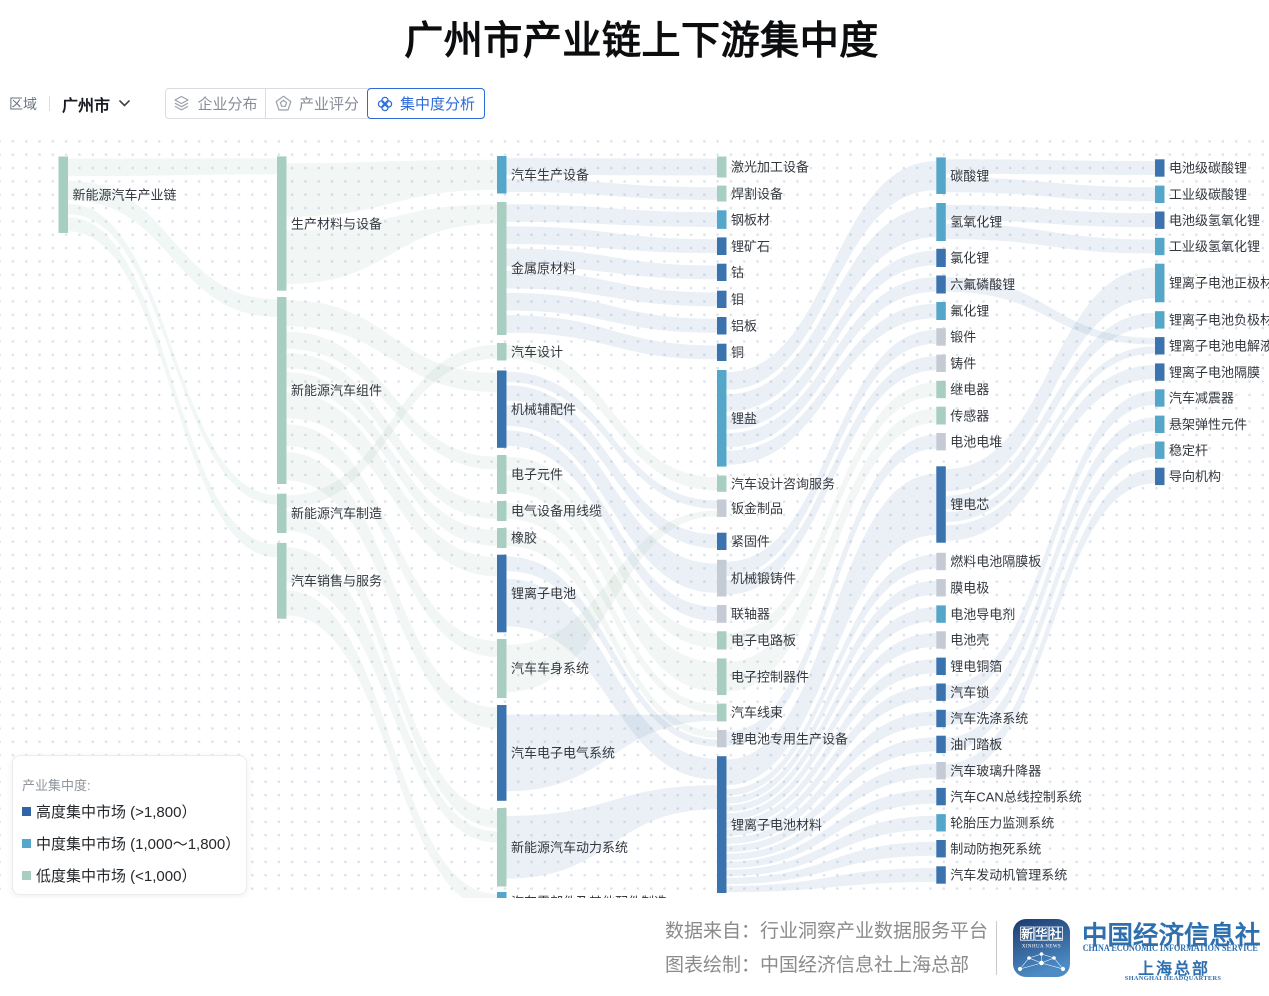  Describe the element at coordinates (1214, 246) in the screenshot. I see `svg-text: 工业级氢氧化锂` at that location.